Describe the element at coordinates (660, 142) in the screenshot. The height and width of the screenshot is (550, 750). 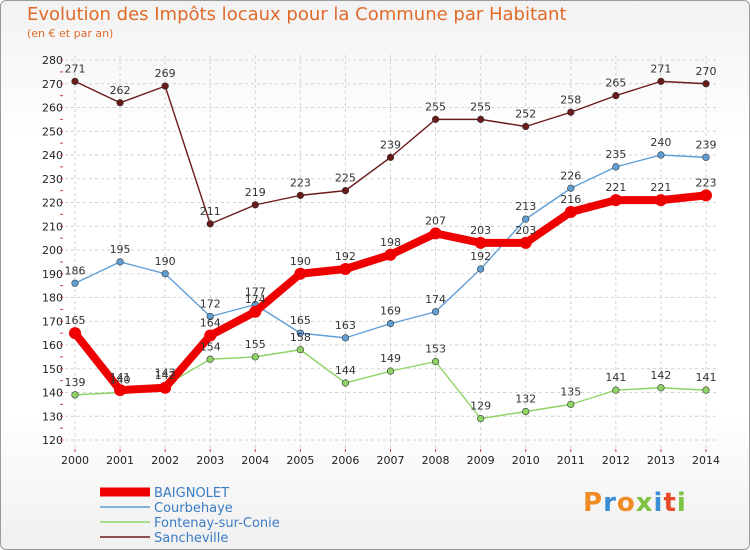
I see `data-label-courbehaye: 240` at that location.